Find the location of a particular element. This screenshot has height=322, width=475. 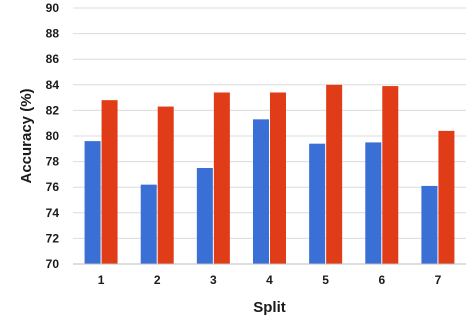

x-tick-label: 1 is located at coordinates (101, 280).